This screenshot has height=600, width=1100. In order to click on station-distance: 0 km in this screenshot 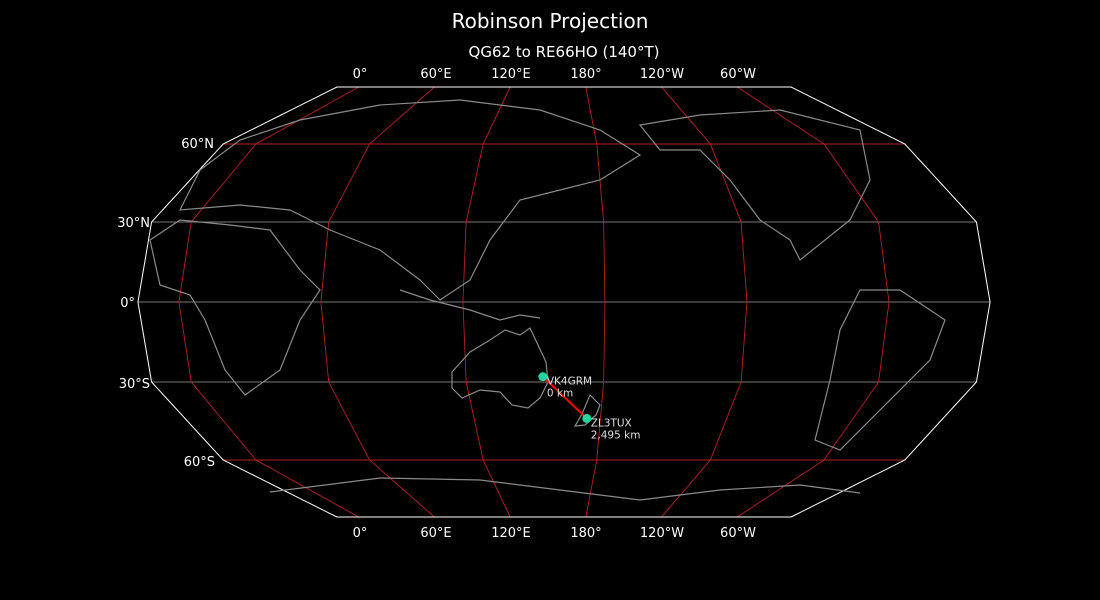, I will do `click(560, 394)`.